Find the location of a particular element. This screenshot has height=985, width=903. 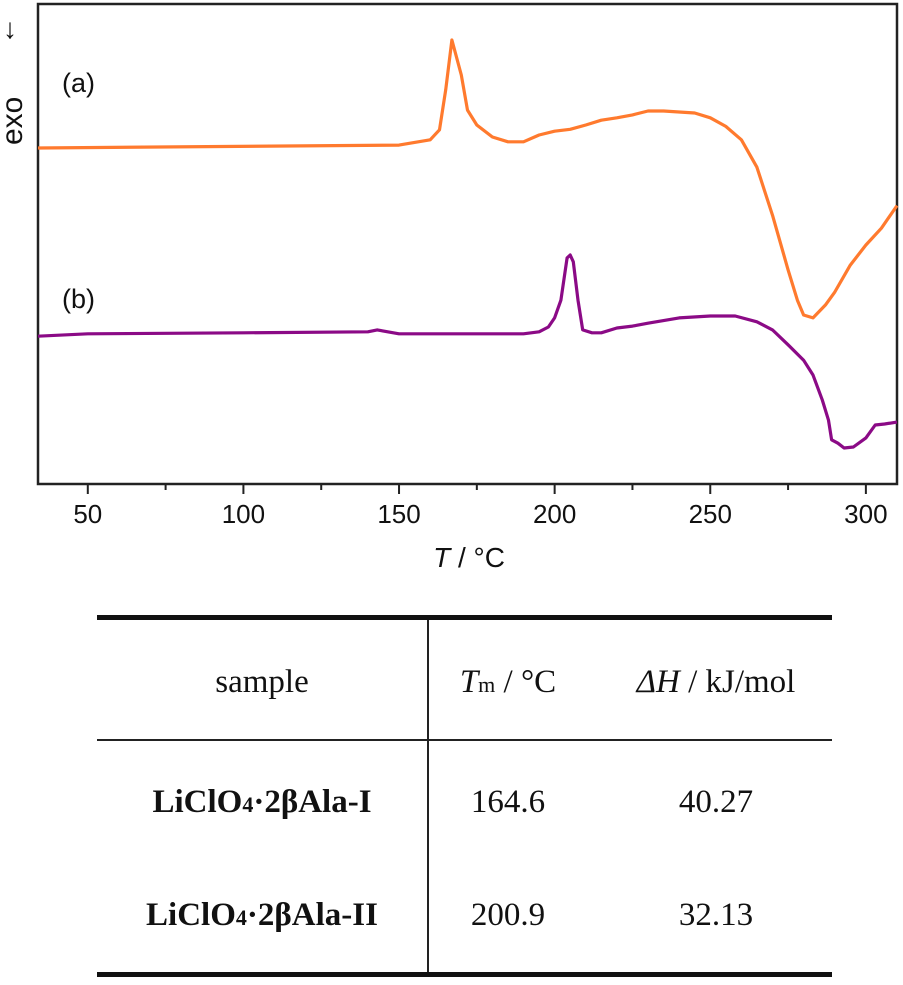

sample-suffix: ·2βAla-I is located at coordinates (312, 802).